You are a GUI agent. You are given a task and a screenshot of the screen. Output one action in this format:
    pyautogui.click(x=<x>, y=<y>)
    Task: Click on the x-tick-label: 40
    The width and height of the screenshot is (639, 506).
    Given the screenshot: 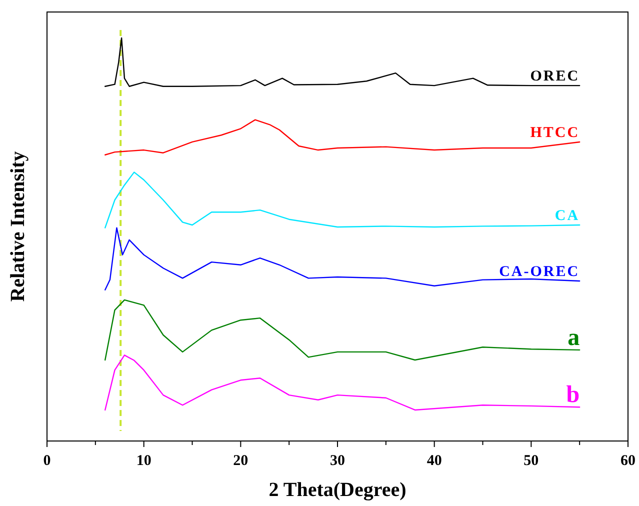 What is the action you would take?
    pyautogui.click(x=434, y=461)
    